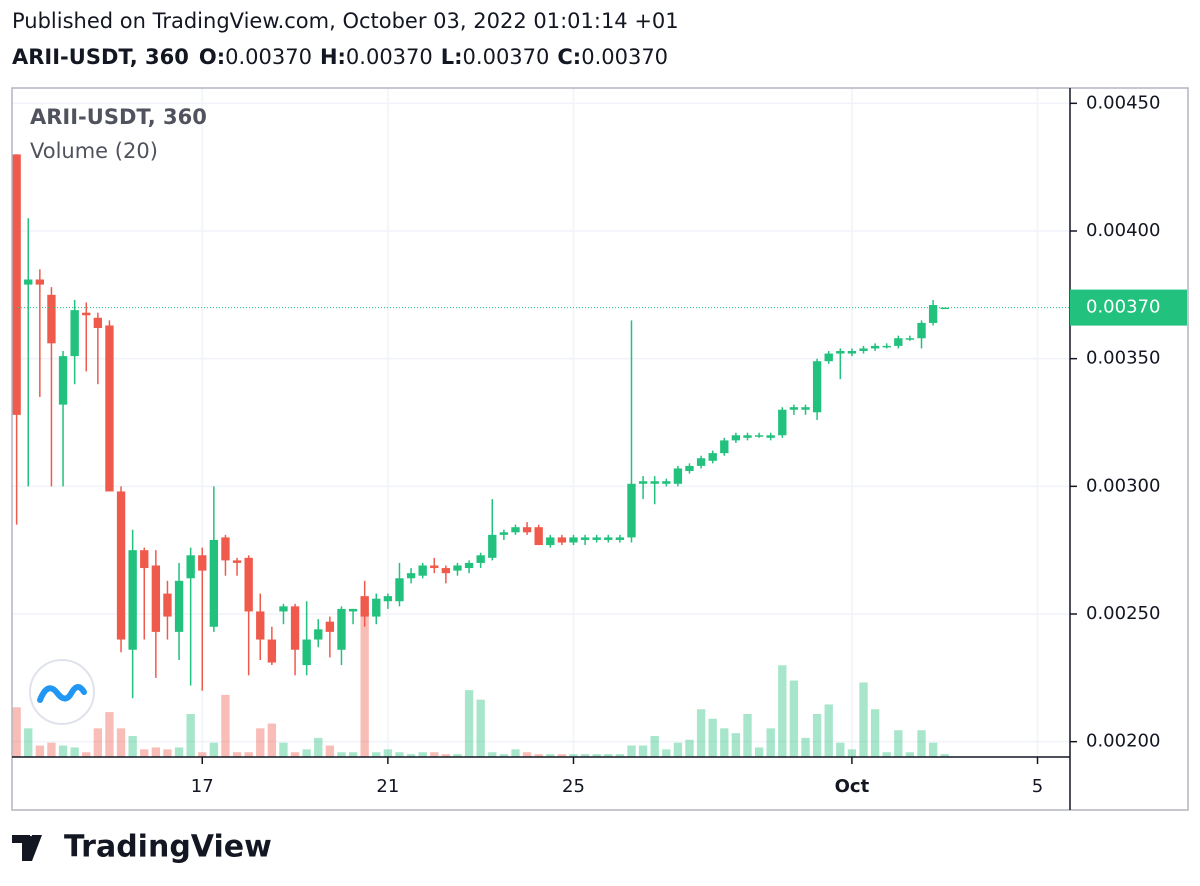  What do you see at coordinates (1123, 485) in the screenshot?
I see `y-tick-label: 0.00300` at bounding box center [1123, 485].